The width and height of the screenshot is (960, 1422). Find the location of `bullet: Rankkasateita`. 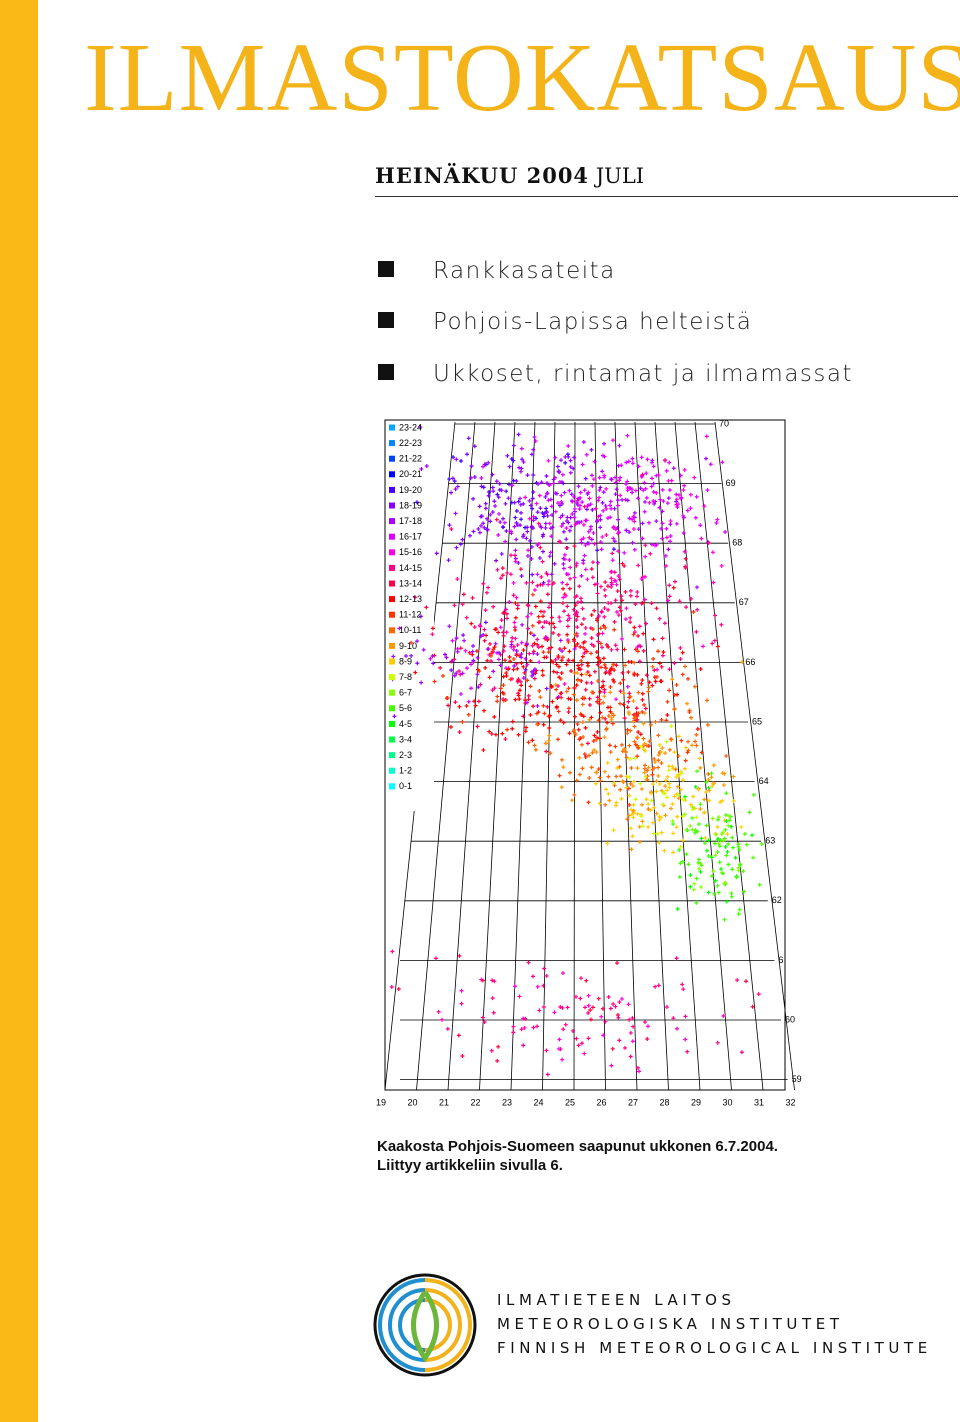

bullet: Rankkasateita is located at coordinates (497, 271).